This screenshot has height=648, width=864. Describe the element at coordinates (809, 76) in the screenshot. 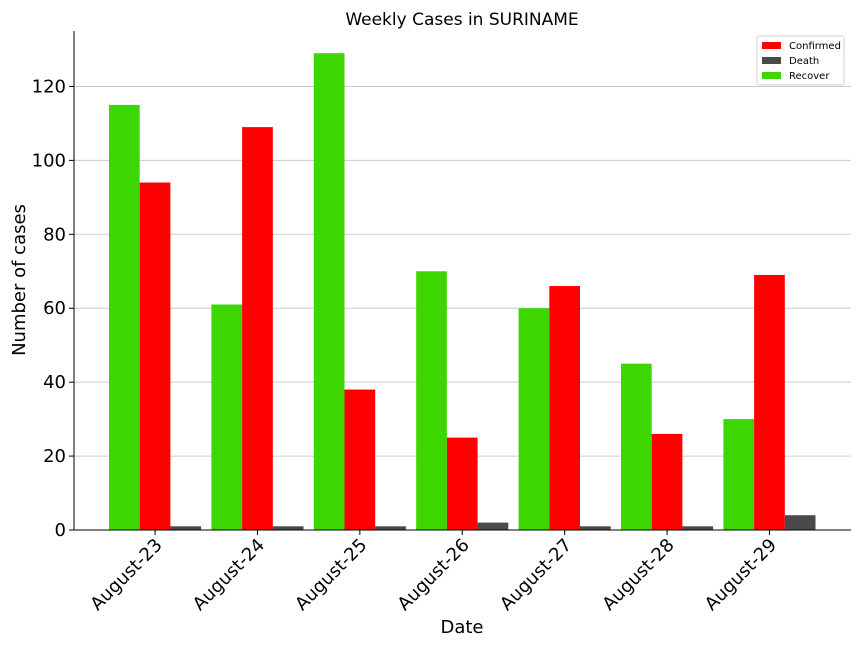

I see `legend-label-recover: Recover` at that location.